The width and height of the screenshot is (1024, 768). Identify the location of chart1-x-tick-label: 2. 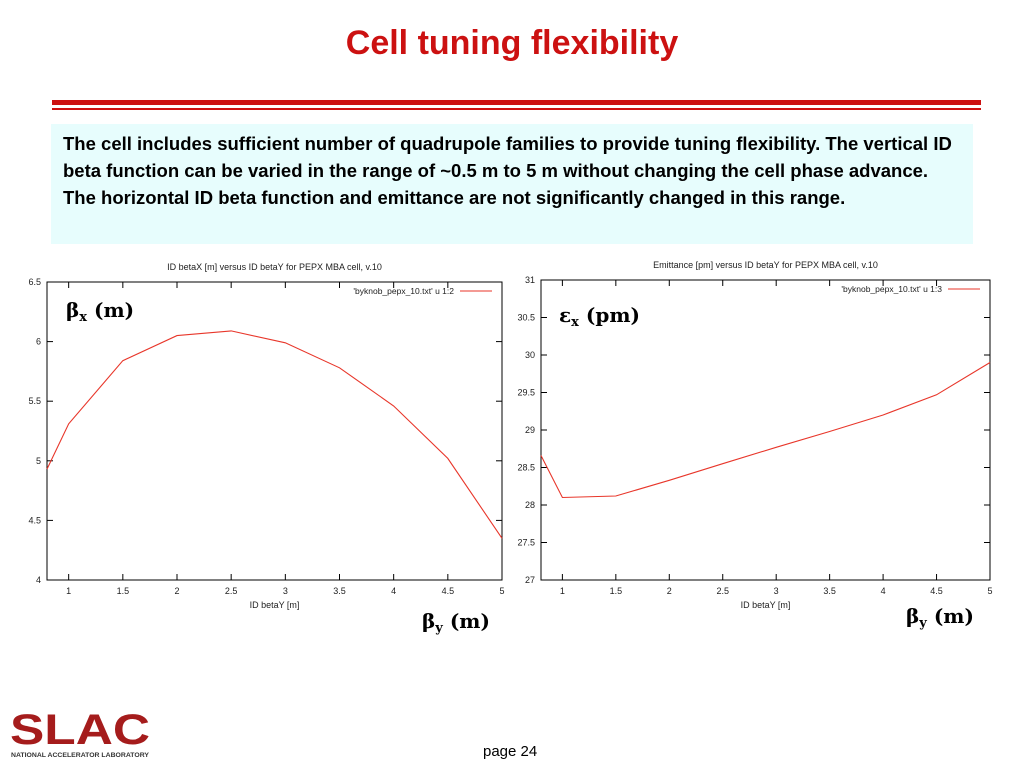
(176, 591).